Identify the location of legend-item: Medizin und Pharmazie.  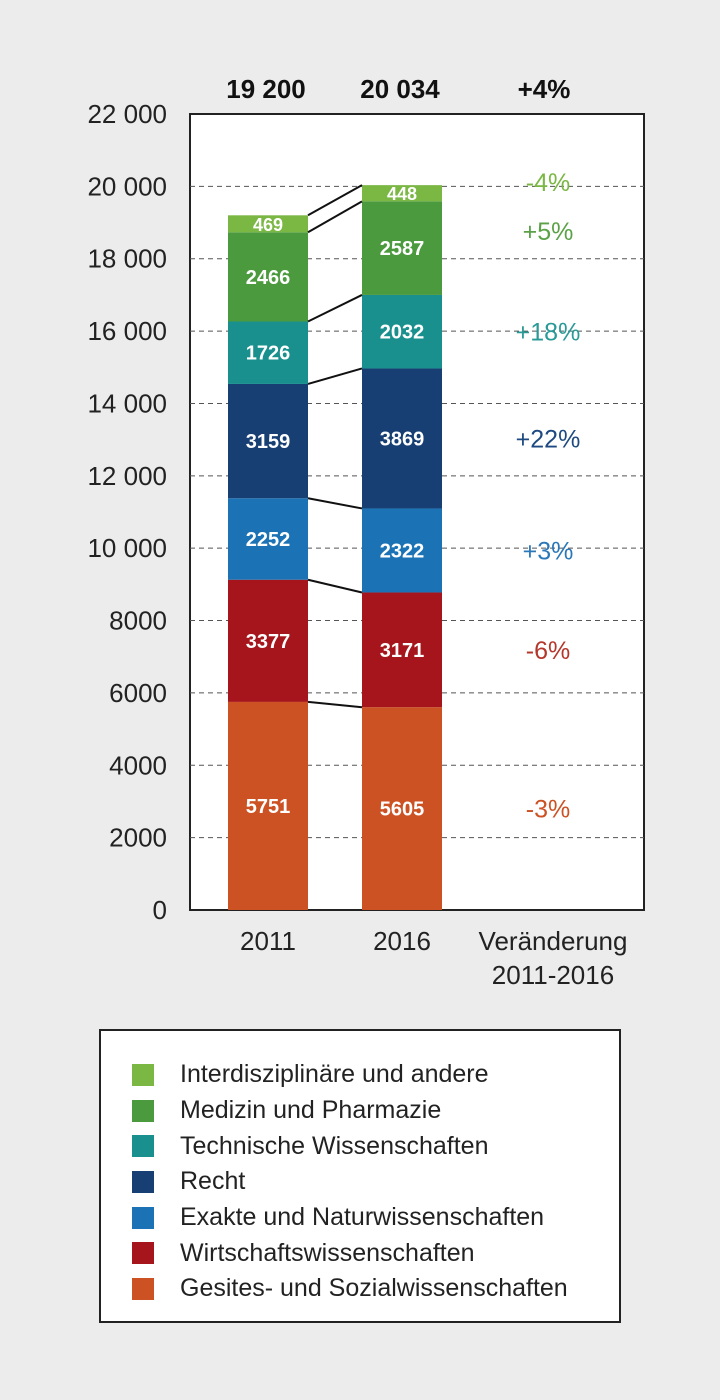
(360, 1111).